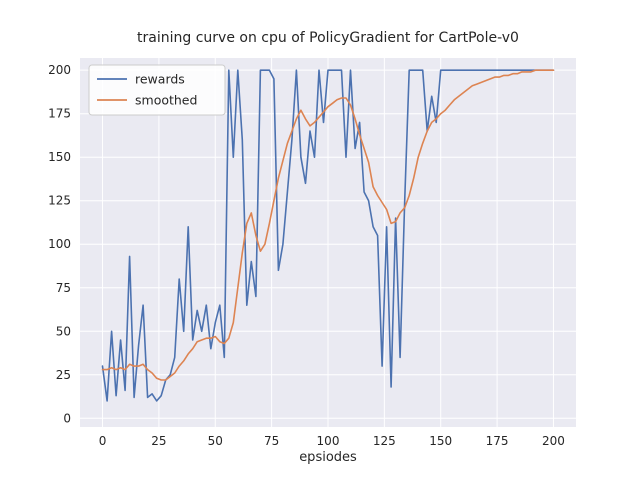  Describe the element at coordinates (103, 441) in the screenshot. I see `x-tick-label: 0` at that location.